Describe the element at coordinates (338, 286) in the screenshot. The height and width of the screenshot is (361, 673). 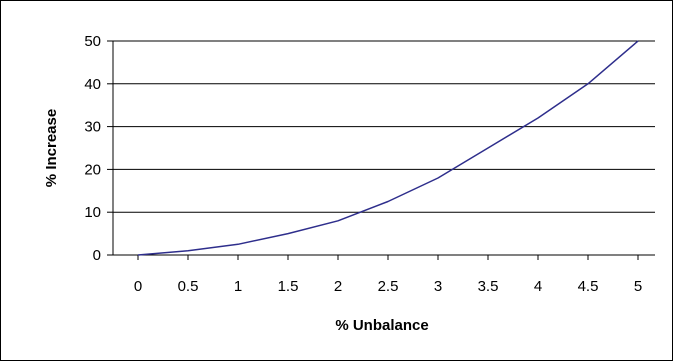
I see `x-tick-label: 2` at that location.